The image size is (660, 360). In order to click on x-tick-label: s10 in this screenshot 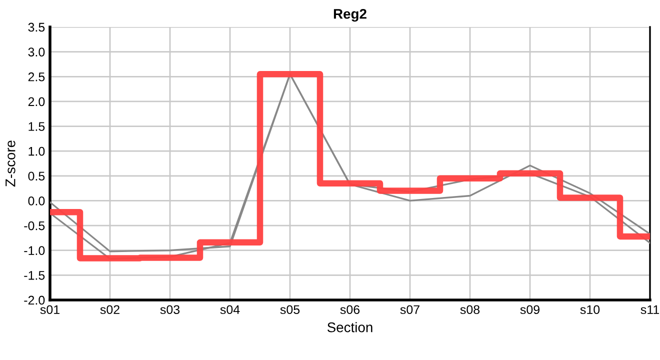, I will do `click(590, 309)`.